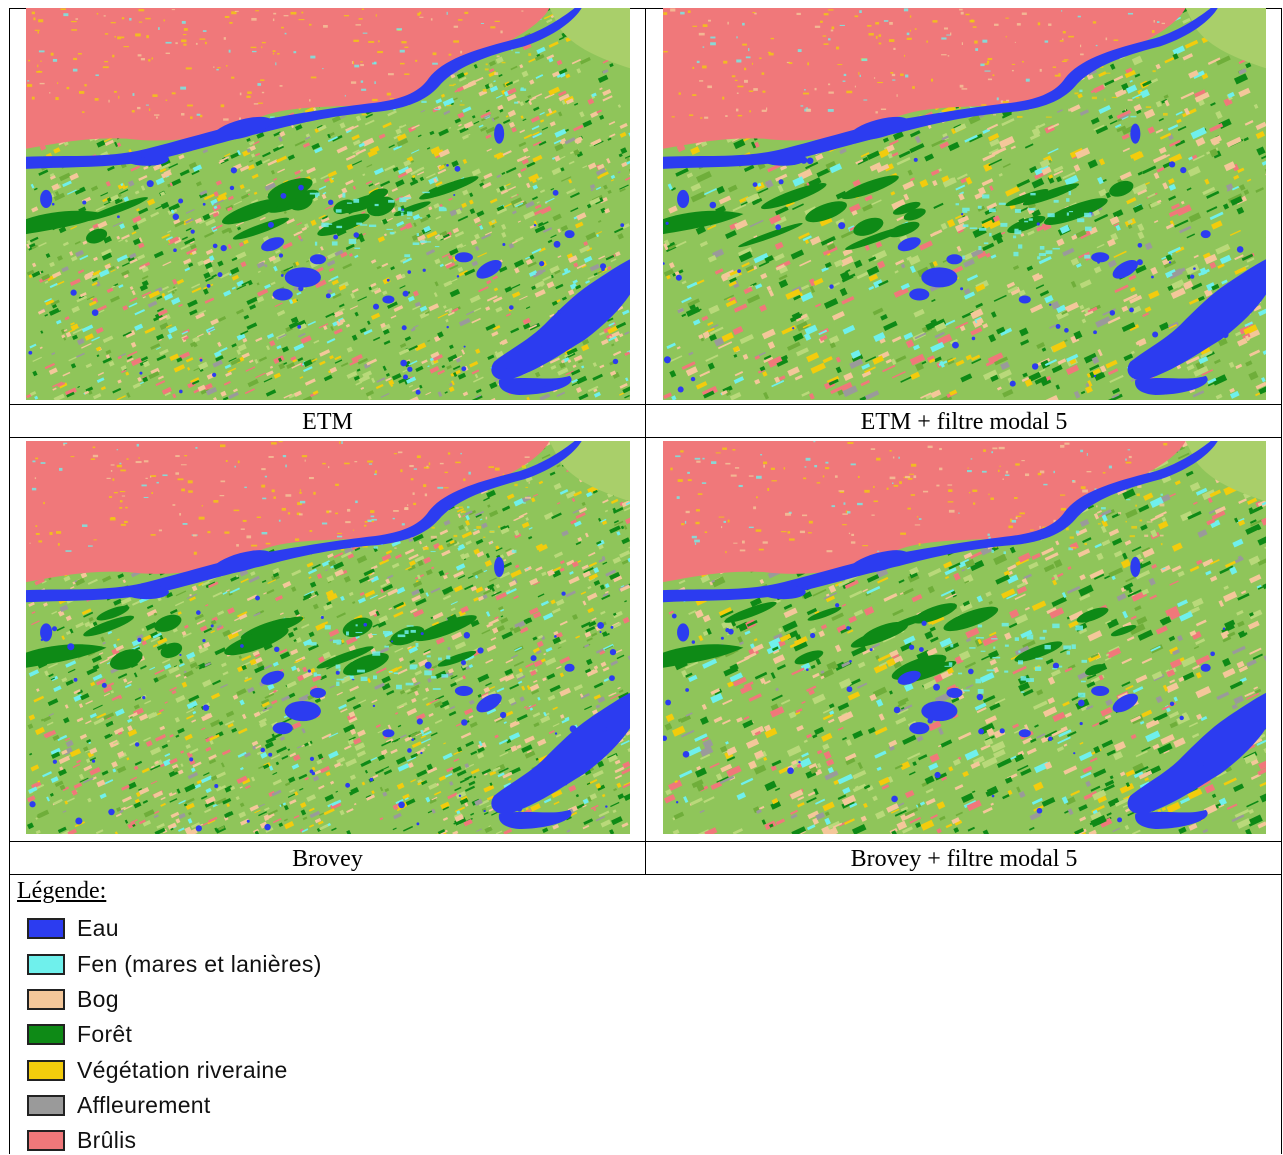 The width and height of the screenshot is (1283, 1155). Describe the element at coordinates (645, 441) in the screenshot. I see `column-divider` at that location.